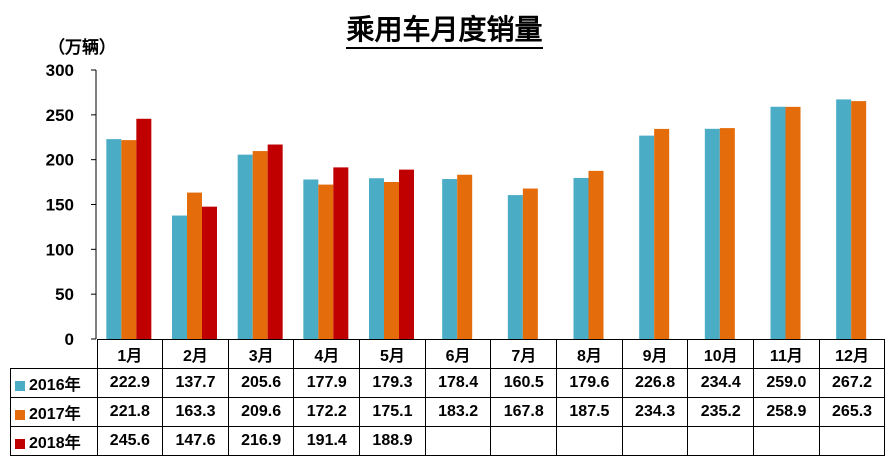  I want to click on table-cell: 163.3, so click(195, 412).